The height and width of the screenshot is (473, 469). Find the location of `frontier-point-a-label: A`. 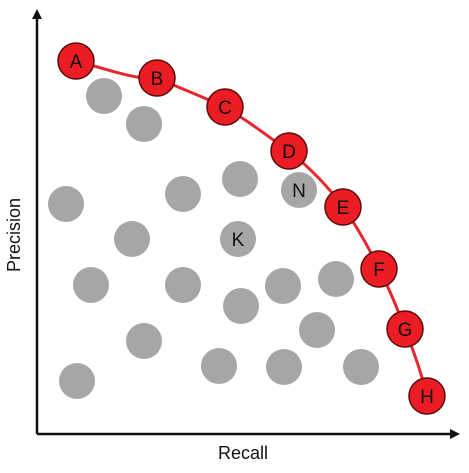

frontier-point-a-label: A is located at coordinates (76, 62).